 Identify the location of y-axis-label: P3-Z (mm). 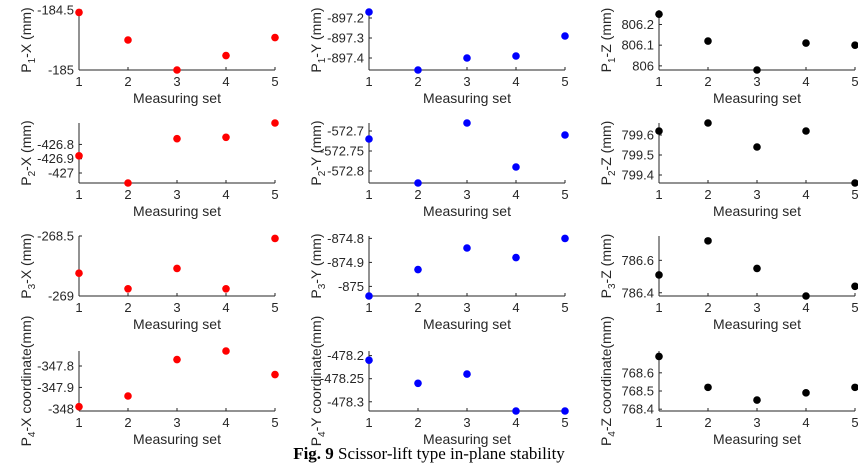
(608, 266).